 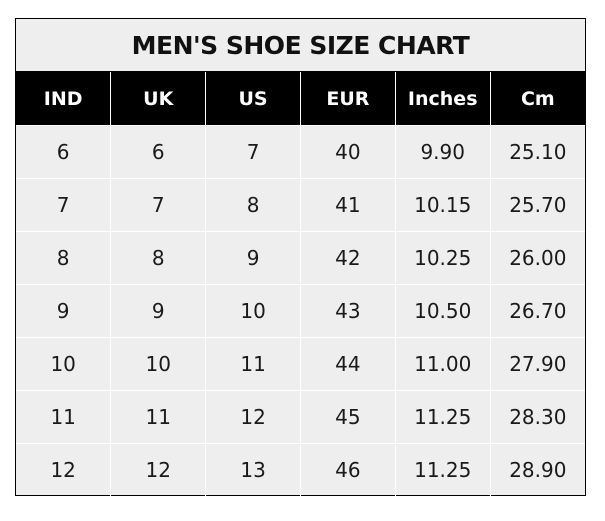 I want to click on cell-cm: 27.90, so click(x=537, y=364).